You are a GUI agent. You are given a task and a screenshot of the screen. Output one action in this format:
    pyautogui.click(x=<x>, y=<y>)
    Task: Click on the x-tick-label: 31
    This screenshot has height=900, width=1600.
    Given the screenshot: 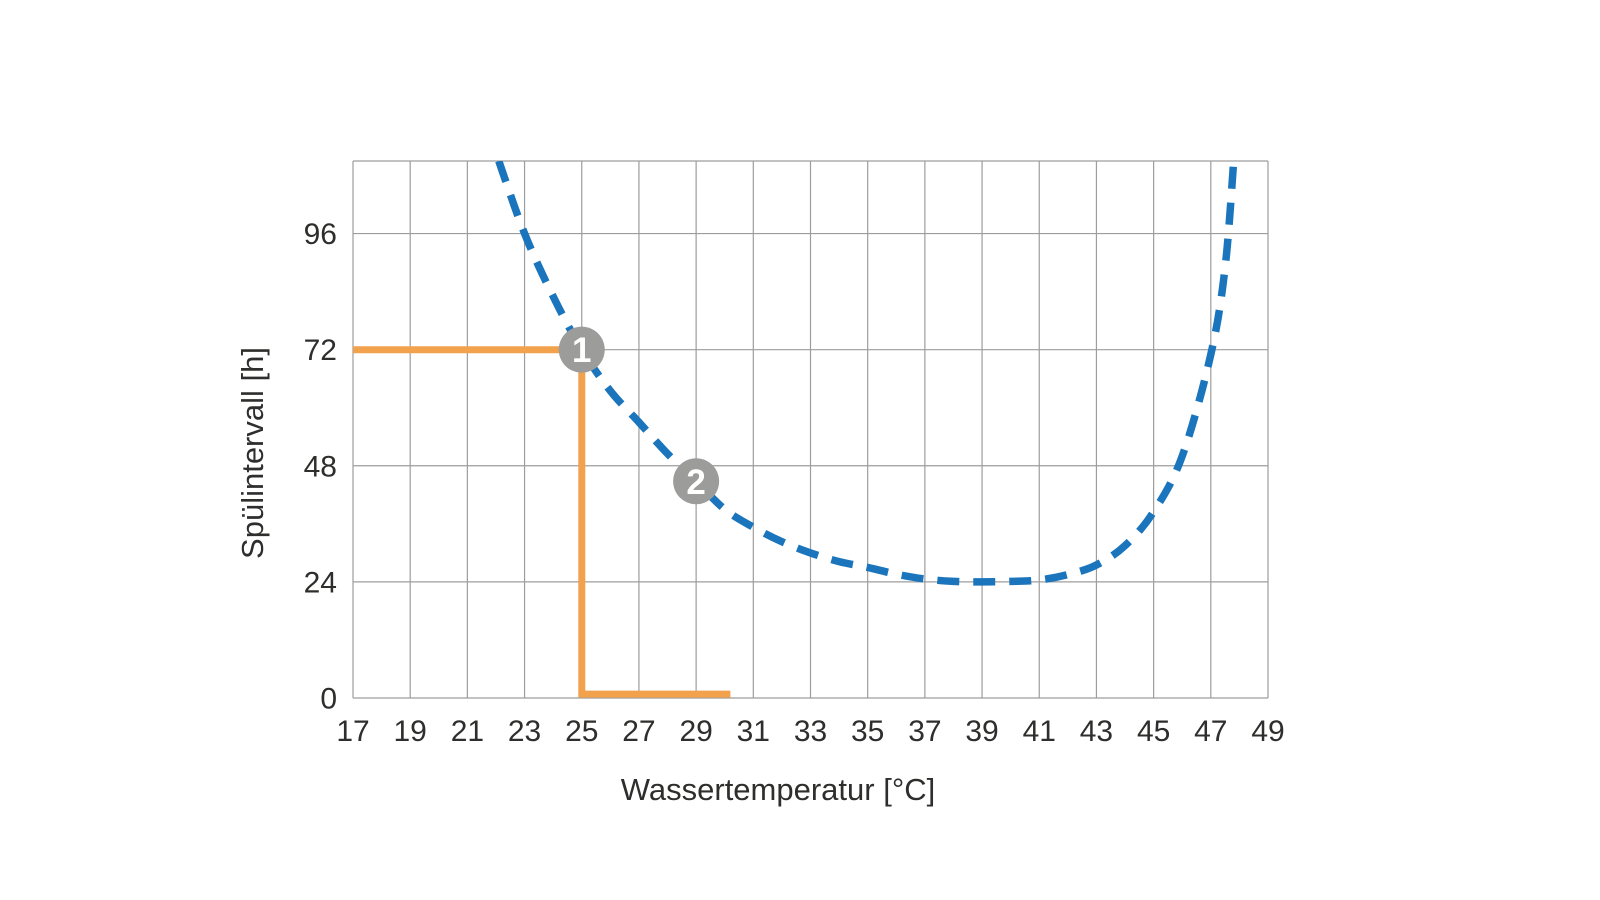 What is the action you would take?
    pyautogui.click(x=753, y=731)
    